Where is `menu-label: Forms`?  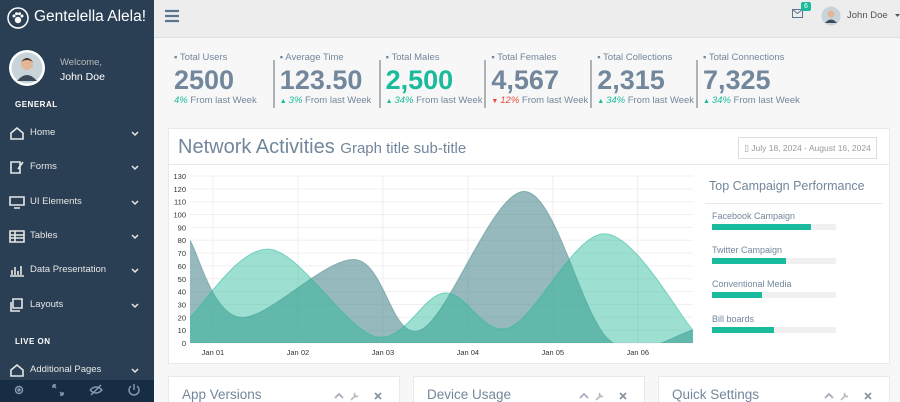 menu-label: Forms is located at coordinates (43, 167).